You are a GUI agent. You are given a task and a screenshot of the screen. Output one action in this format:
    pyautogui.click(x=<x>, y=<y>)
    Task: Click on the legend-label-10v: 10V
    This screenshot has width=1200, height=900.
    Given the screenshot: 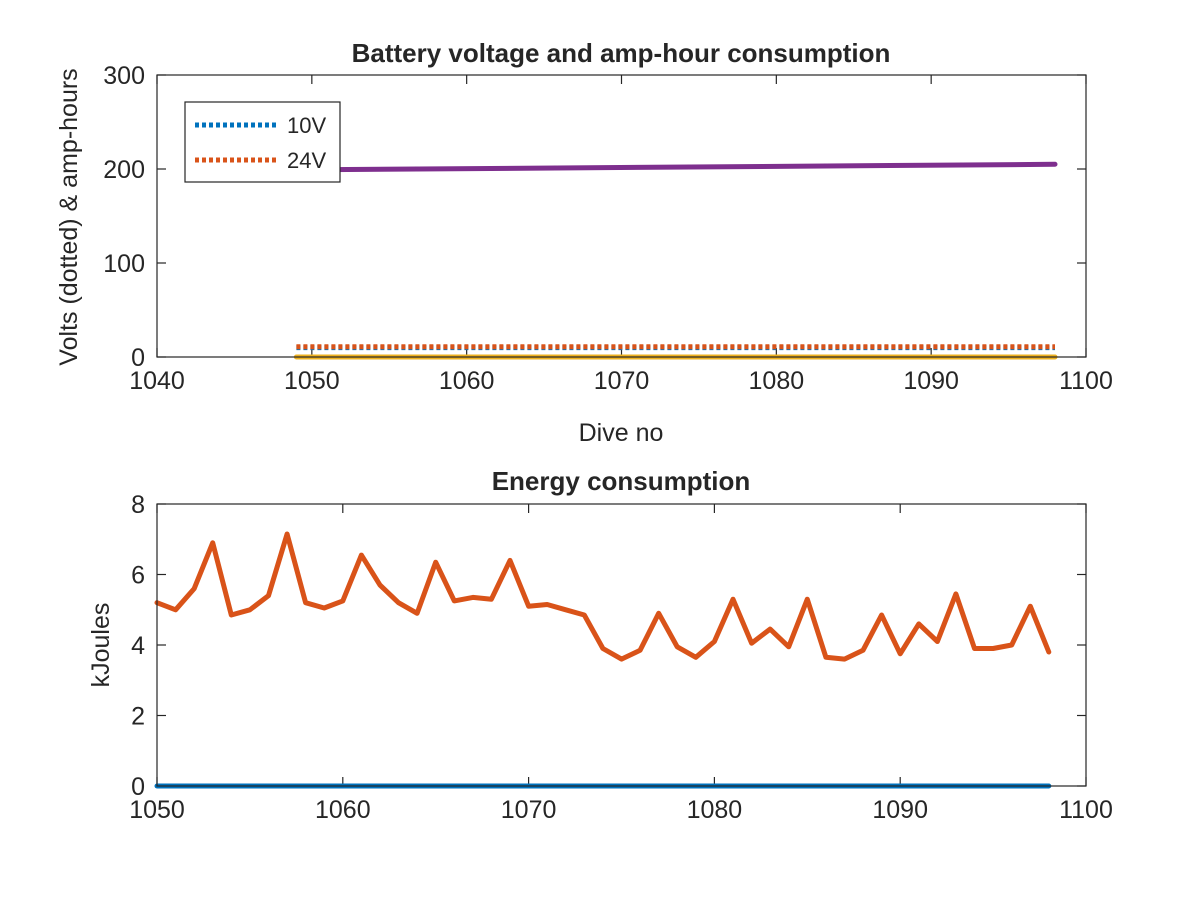 What is the action you would take?
    pyautogui.click(x=306, y=125)
    